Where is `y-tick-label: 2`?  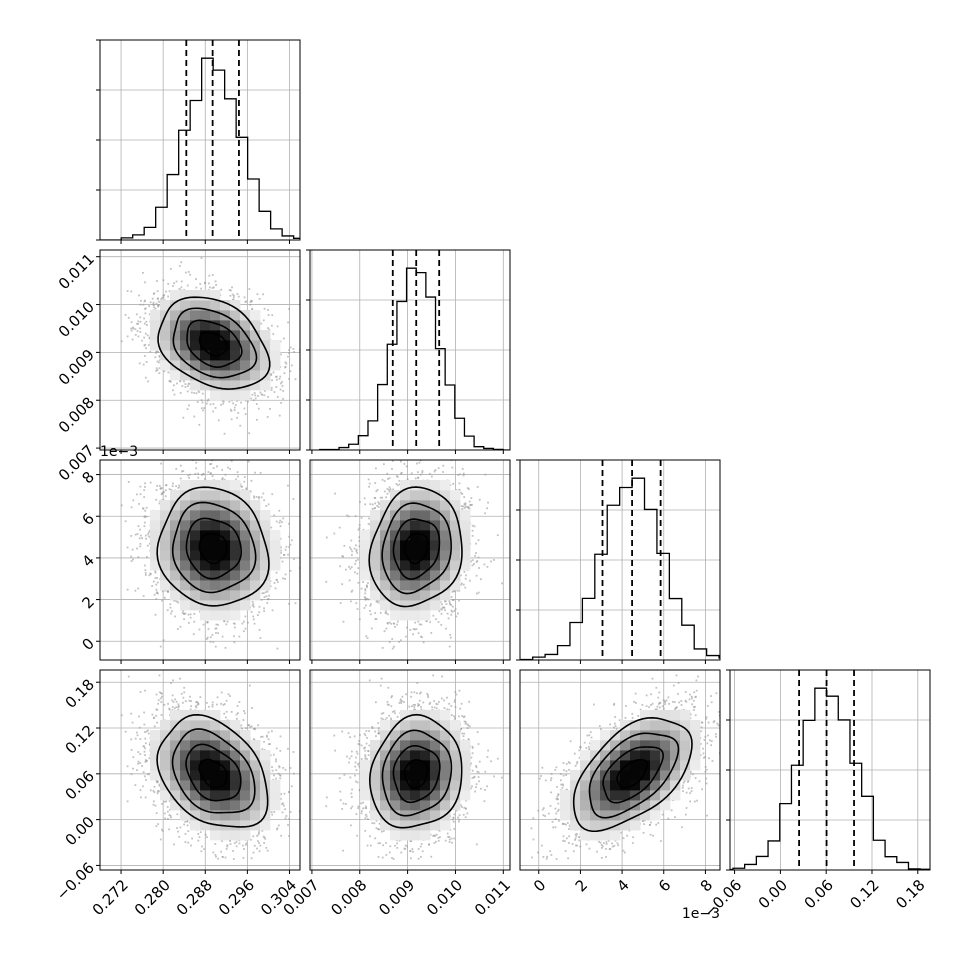 y-tick-label: 2 is located at coordinates (88, 602).